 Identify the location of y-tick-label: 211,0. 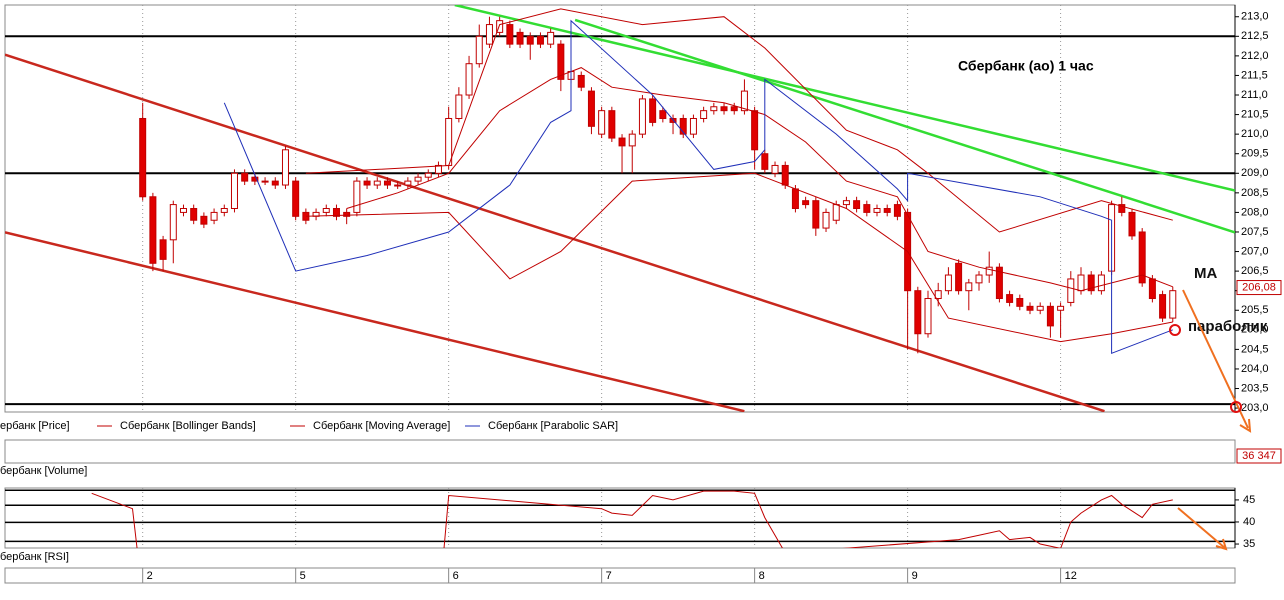
(1254, 95).